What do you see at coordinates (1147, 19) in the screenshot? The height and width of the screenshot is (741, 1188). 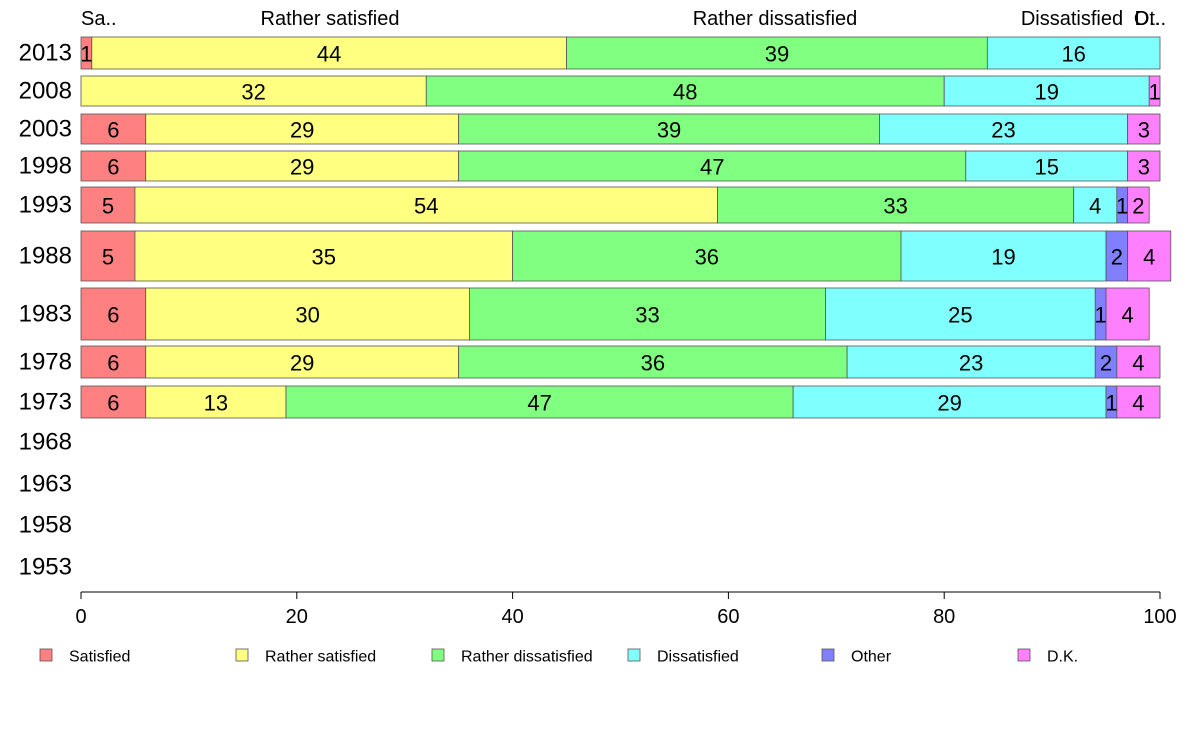 I see `top-label-5: D..` at bounding box center [1147, 19].